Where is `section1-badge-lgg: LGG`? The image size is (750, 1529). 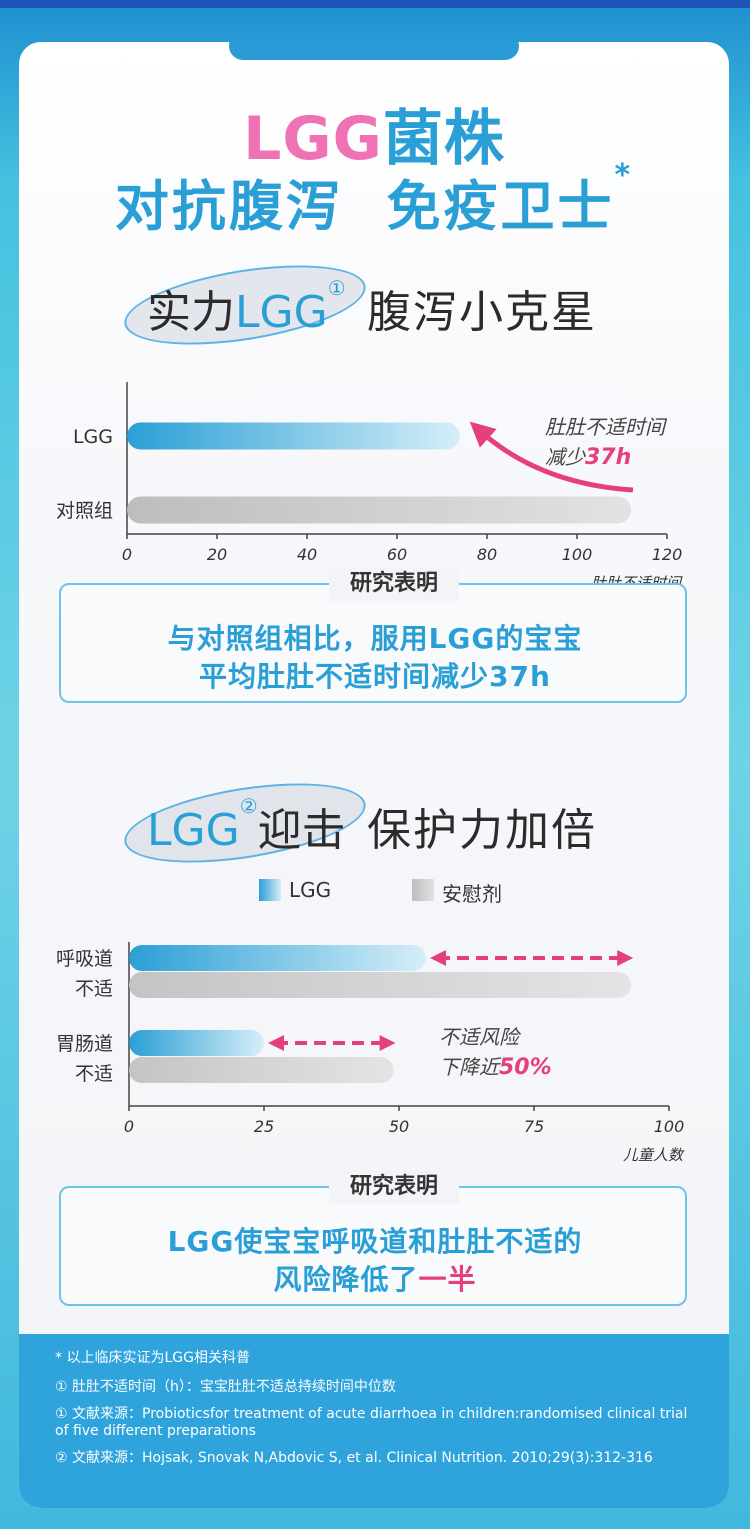 section1-badge-lgg: LGG is located at coordinates (281, 312).